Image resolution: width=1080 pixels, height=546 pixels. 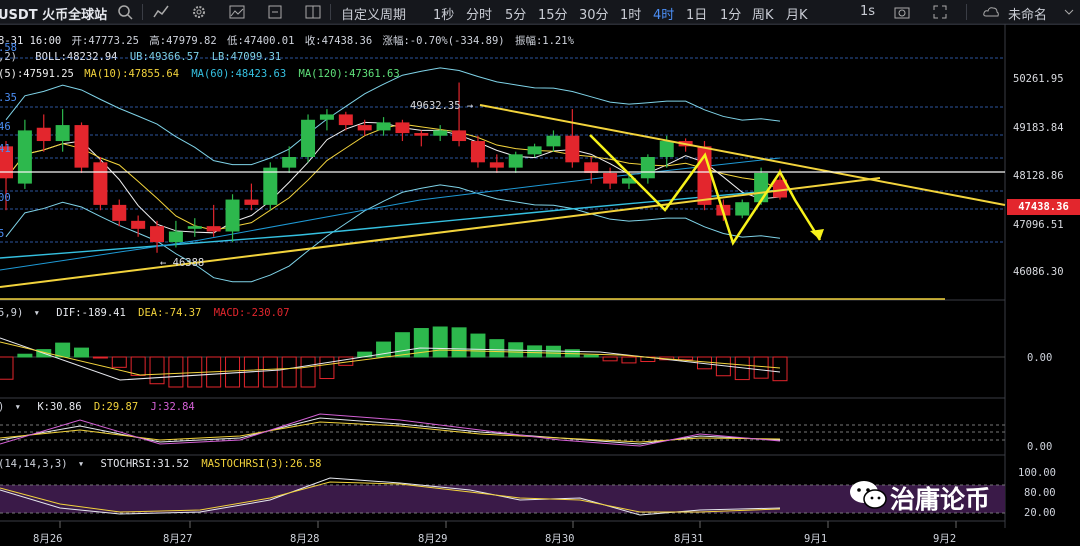 What do you see at coordinates (1038, 272) in the screenshot?
I see `price-tick: 46086.30` at bounding box center [1038, 272].